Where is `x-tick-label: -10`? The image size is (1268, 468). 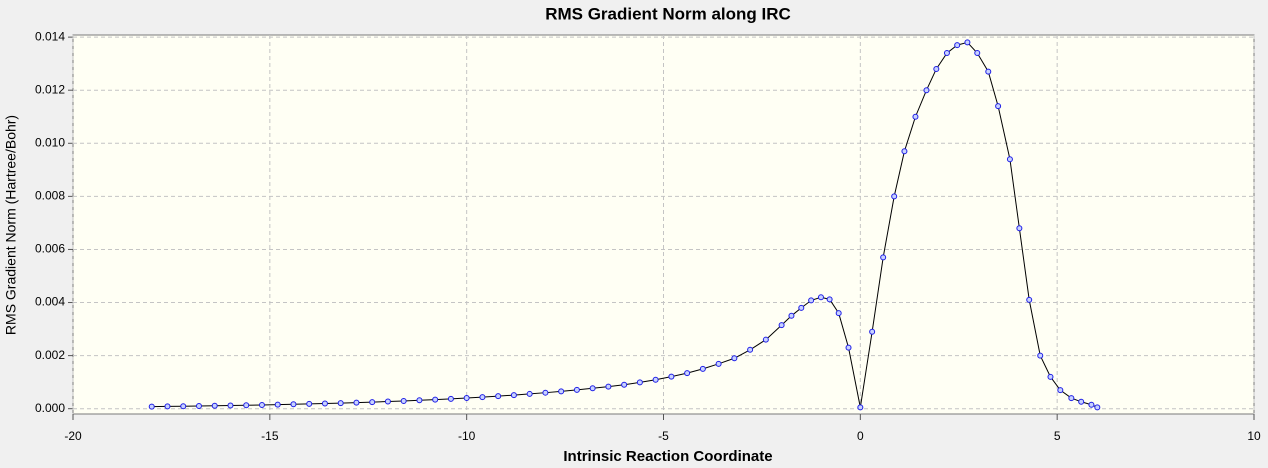 x-tick-label: -10 is located at coordinates (467, 436).